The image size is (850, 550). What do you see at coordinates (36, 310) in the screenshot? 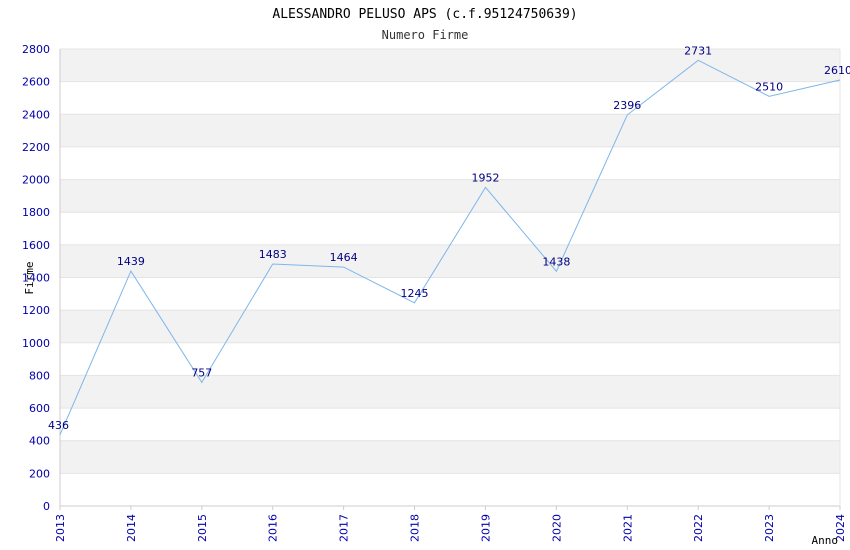
I see `y-tick-label: 1200` at bounding box center [36, 310].